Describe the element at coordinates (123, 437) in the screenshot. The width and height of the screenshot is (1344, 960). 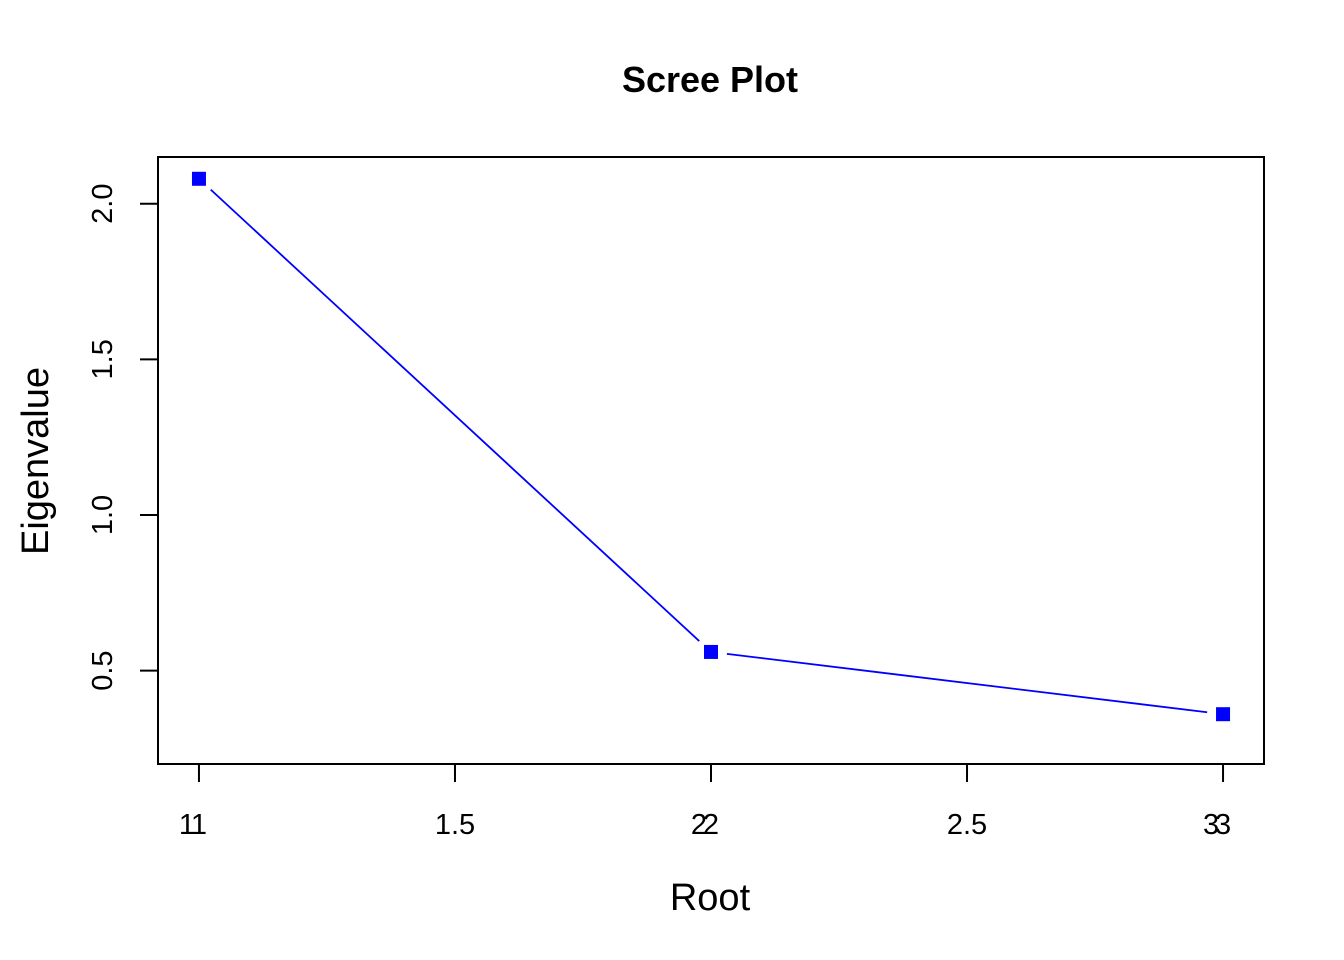
I see `y-axis: 0.5 1.0 1.5 2.0` at that location.